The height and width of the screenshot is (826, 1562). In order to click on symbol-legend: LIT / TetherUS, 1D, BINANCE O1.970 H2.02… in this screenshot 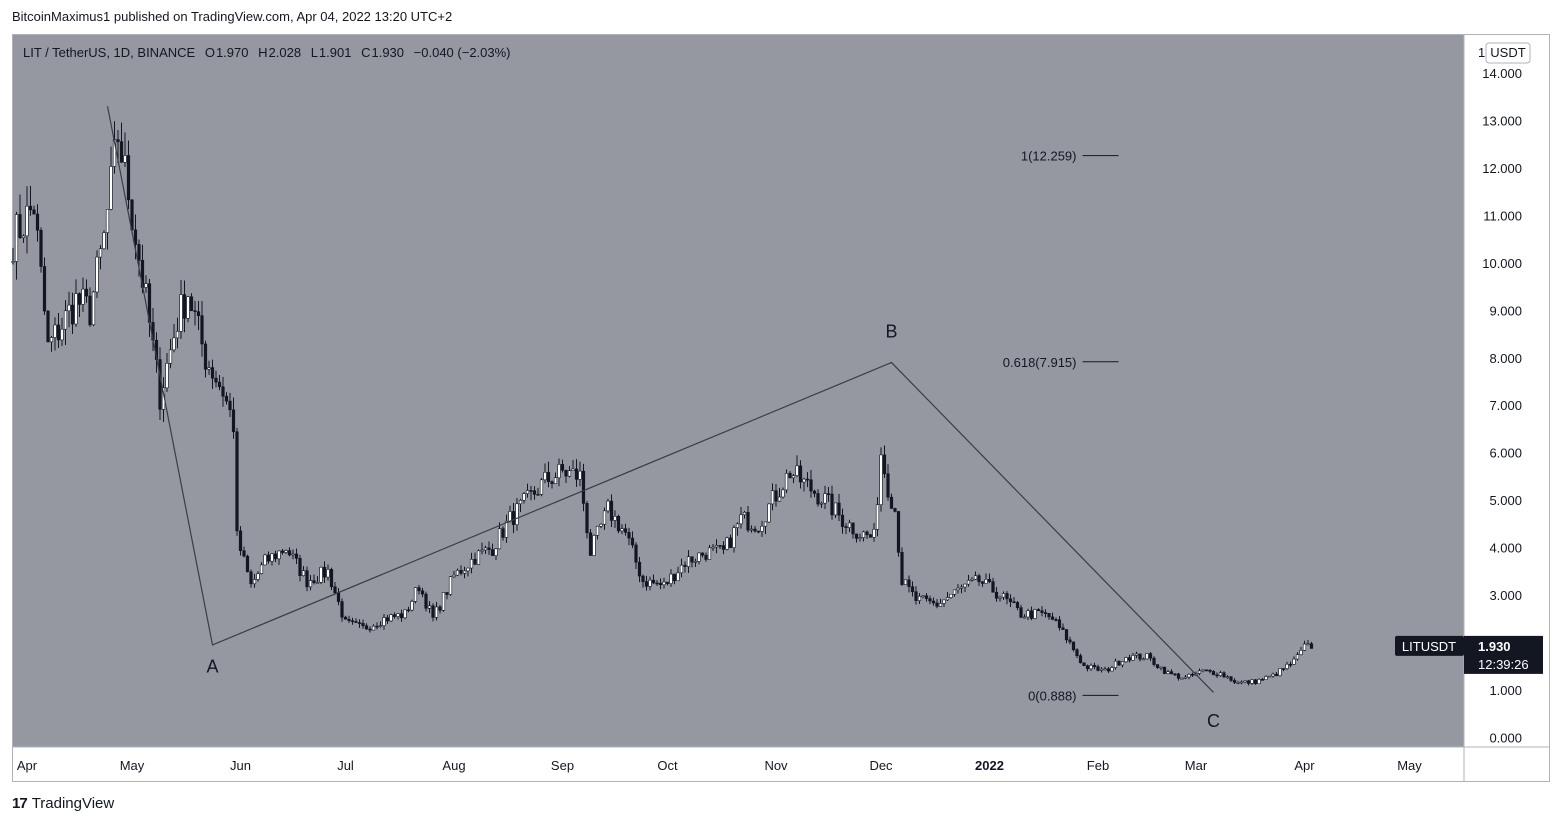, I will do `click(267, 52)`.